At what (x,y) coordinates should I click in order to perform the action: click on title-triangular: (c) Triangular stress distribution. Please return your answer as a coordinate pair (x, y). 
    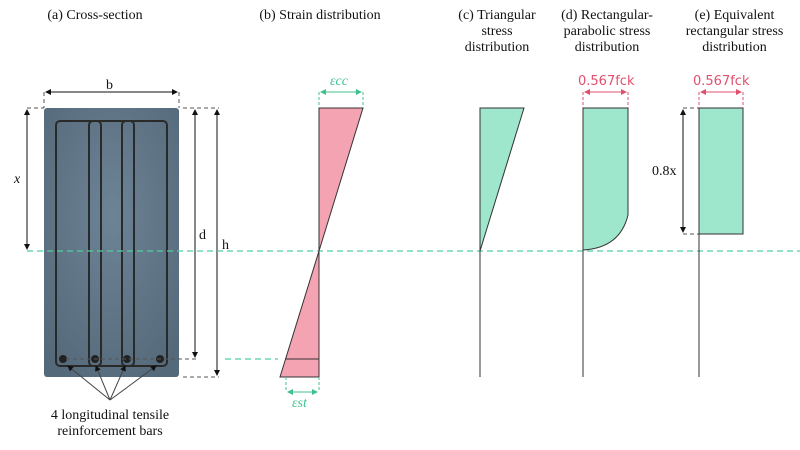
    Looking at the image, I should click on (497, 31).